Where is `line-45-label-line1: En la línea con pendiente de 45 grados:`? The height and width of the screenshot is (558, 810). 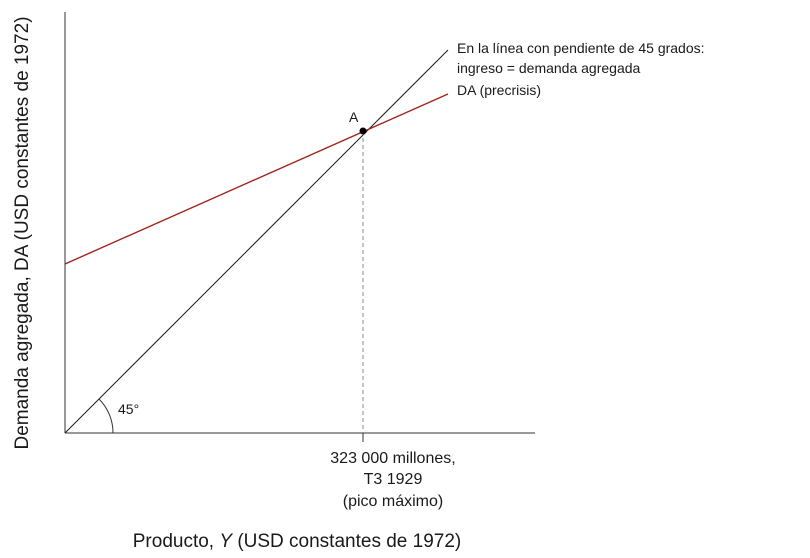
line-45-label-line1: En la línea con pendiente de 45 grados: is located at coordinates (581, 48).